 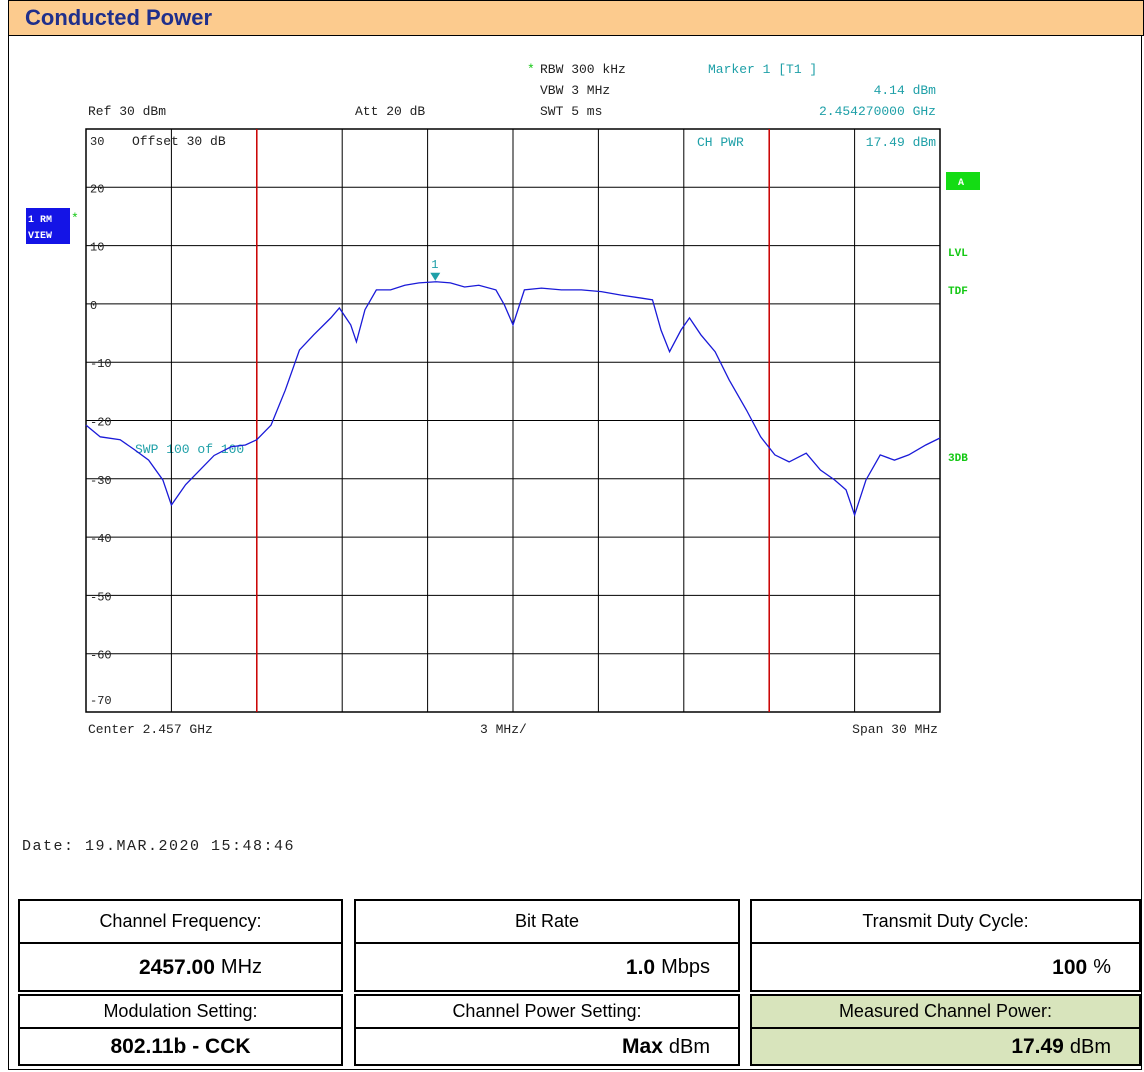 I want to click on y-tick-label: -20, so click(x=101, y=423).